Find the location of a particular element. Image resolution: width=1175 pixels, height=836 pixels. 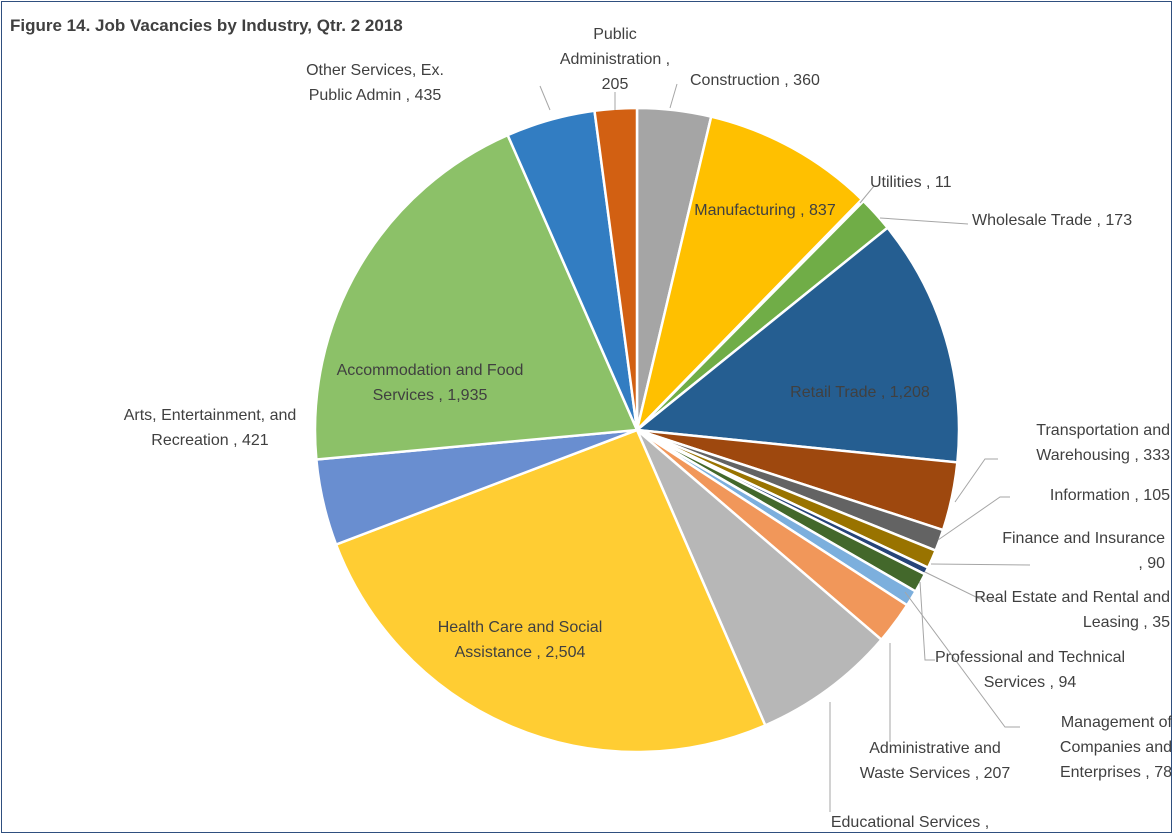

data-label: Real Estate and Rental and Leasing , 35 is located at coordinates (1070, 610).